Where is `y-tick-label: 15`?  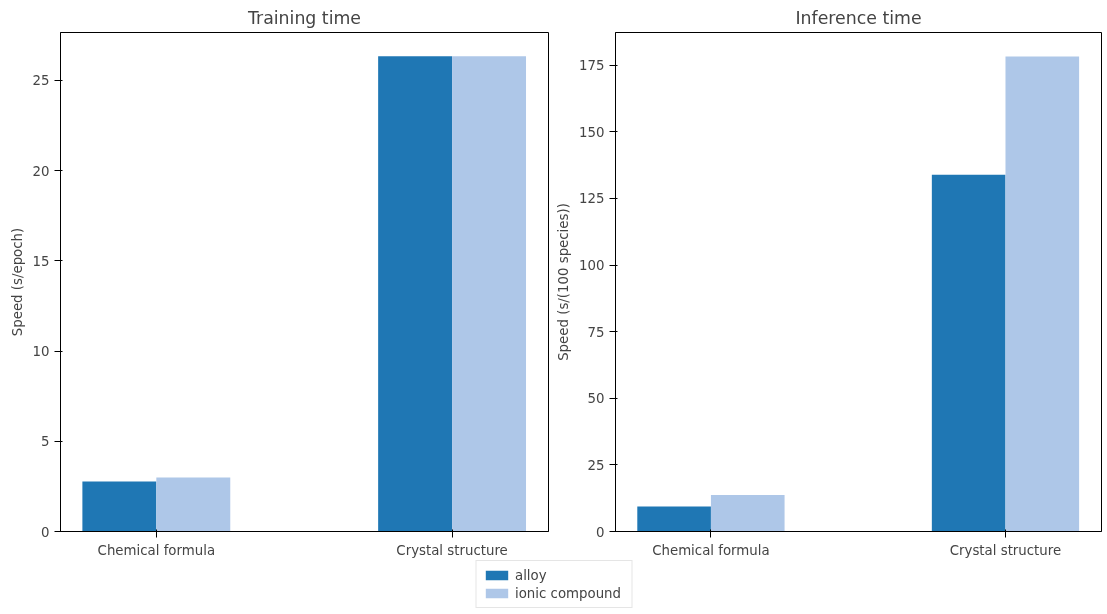 y-tick-label: 15 is located at coordinates (41, 261).